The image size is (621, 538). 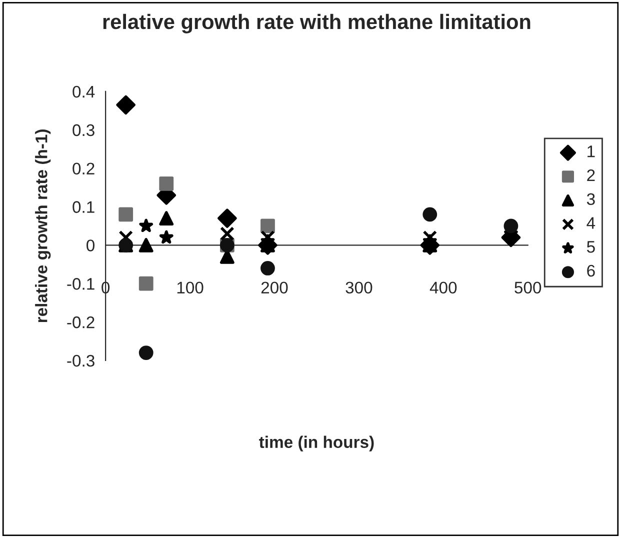 What do you see at coordinates (591, 175) in the screenshot?
I see `legend-label: 2` at bounding box center [591, 175].